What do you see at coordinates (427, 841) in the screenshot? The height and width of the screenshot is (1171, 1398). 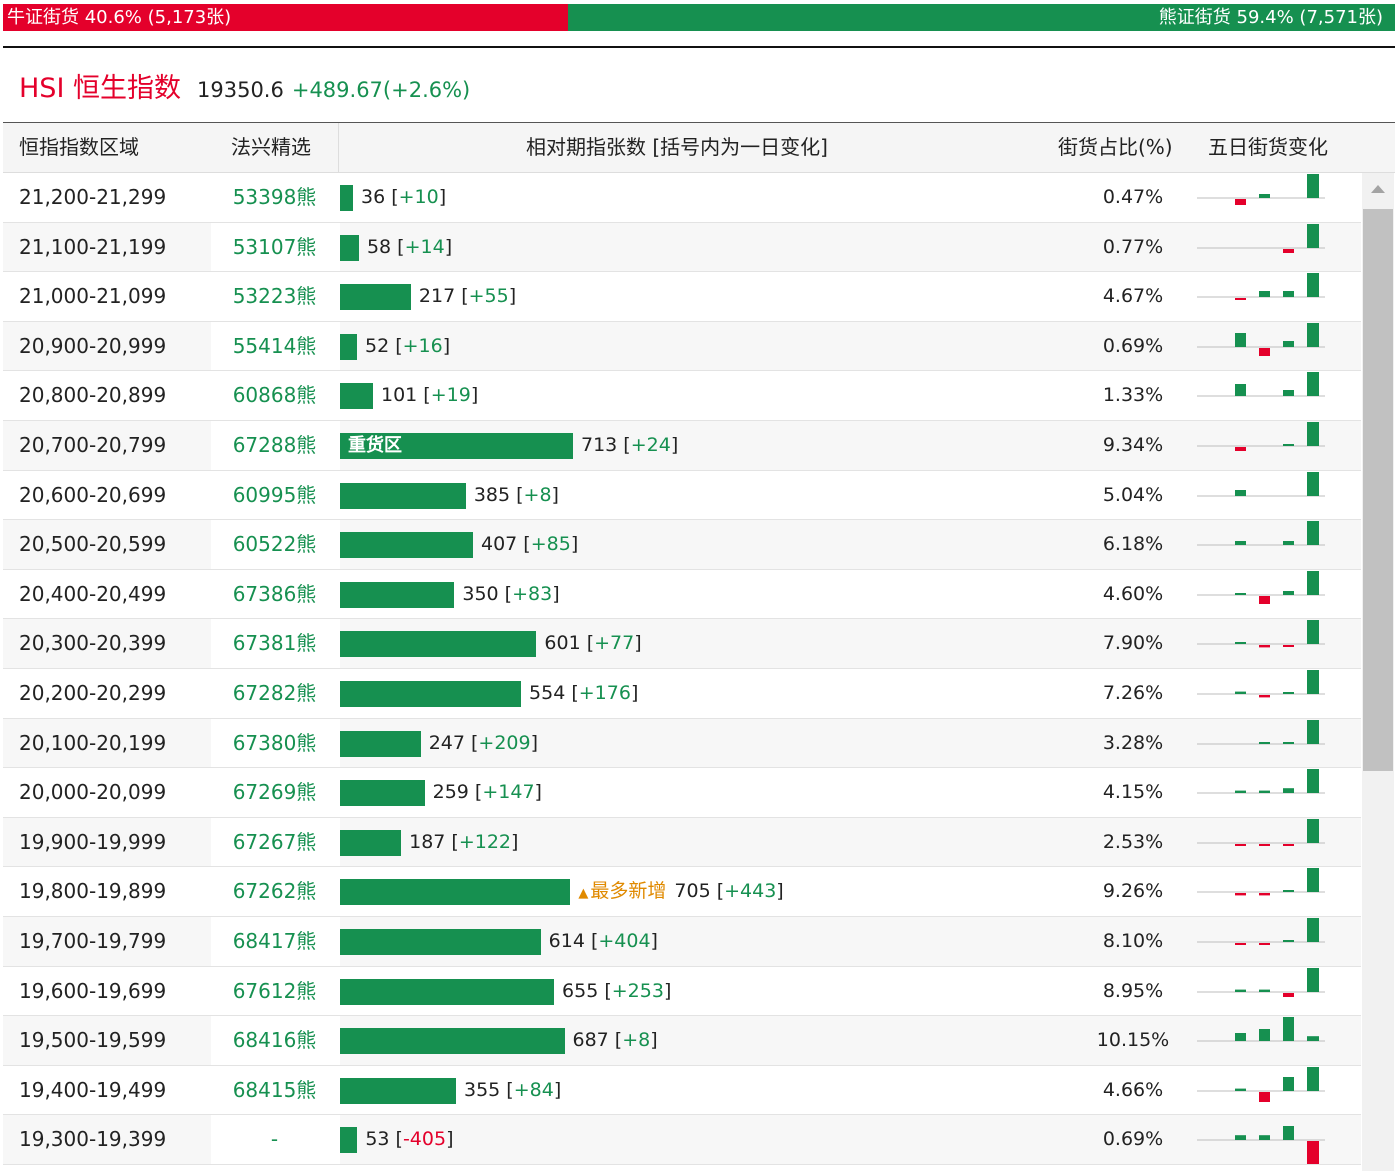 I see `contracts-count: 187` at bounding box center [427, 841].